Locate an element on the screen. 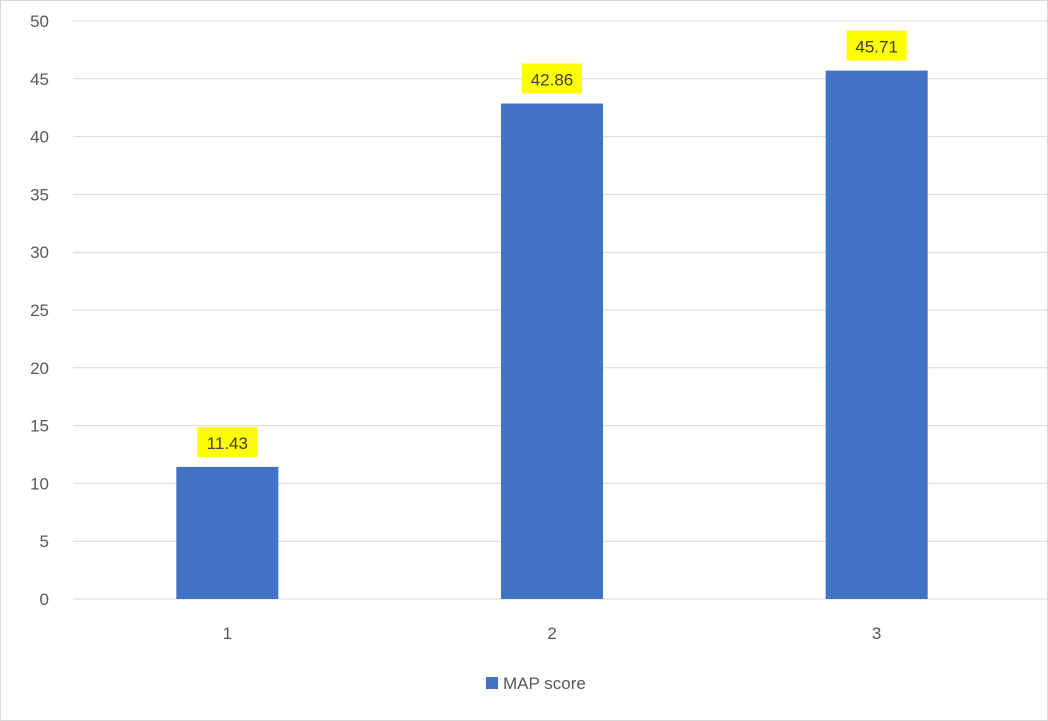 The image size is (1048, 721). y-tick-label: 30 is located at coordinates (39, 252).